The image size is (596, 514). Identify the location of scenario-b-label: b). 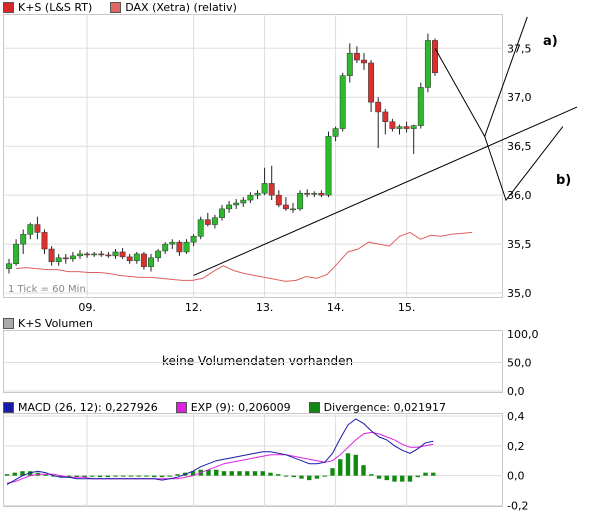
(564, 180).